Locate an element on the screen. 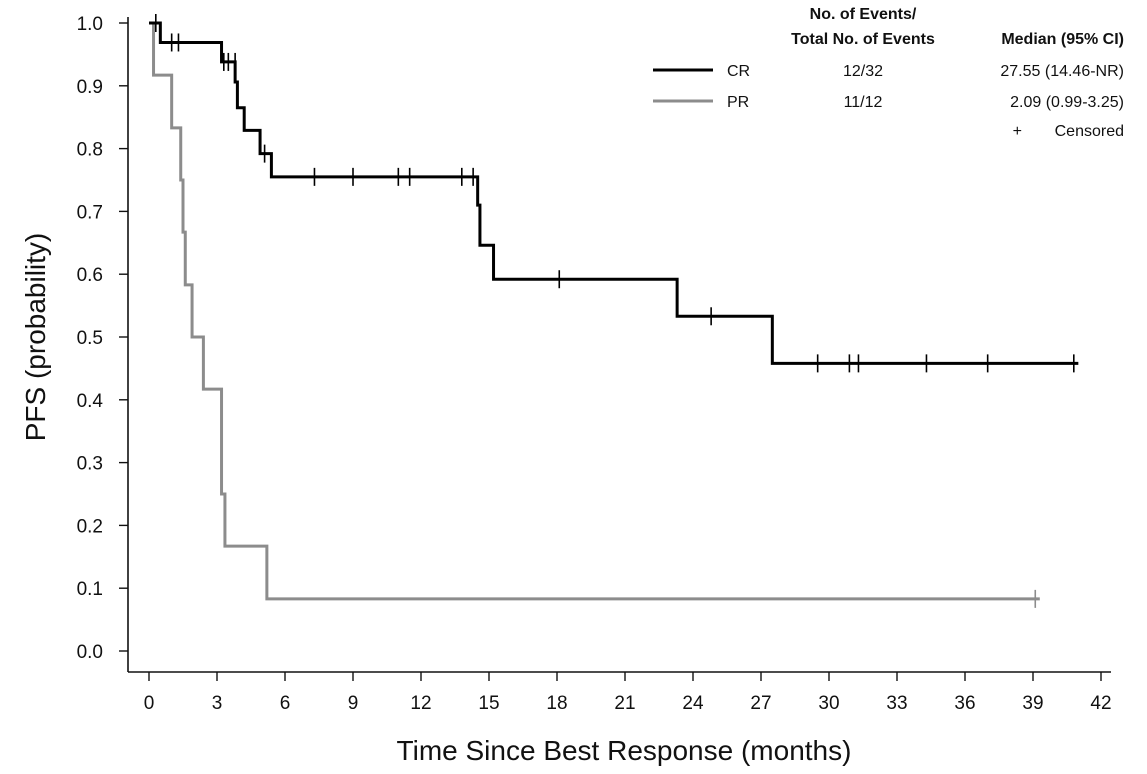 The width and height of the screenshot is (1147, 774). legend-median-cr: 27.55 (14.46-NR) is located at coordinates (1062, 71).